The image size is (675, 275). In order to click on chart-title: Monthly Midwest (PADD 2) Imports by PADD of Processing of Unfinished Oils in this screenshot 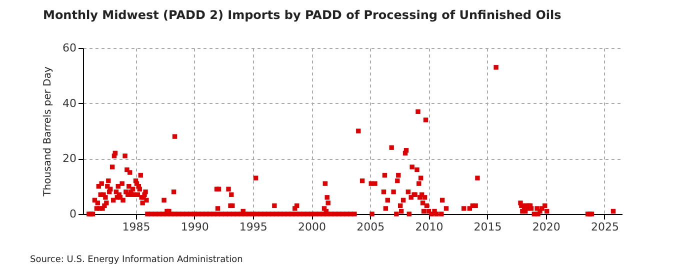, I will do `click(302, 15)`.